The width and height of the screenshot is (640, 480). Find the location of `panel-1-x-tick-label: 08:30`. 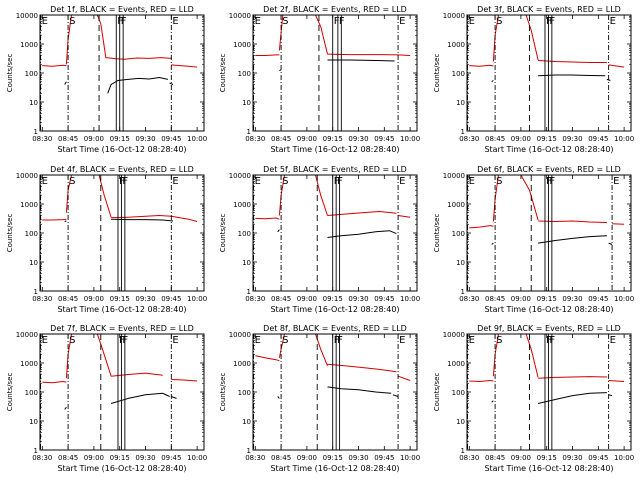

panel-1-x-tick-label: 08:30 is located at coordinates (42, 139).